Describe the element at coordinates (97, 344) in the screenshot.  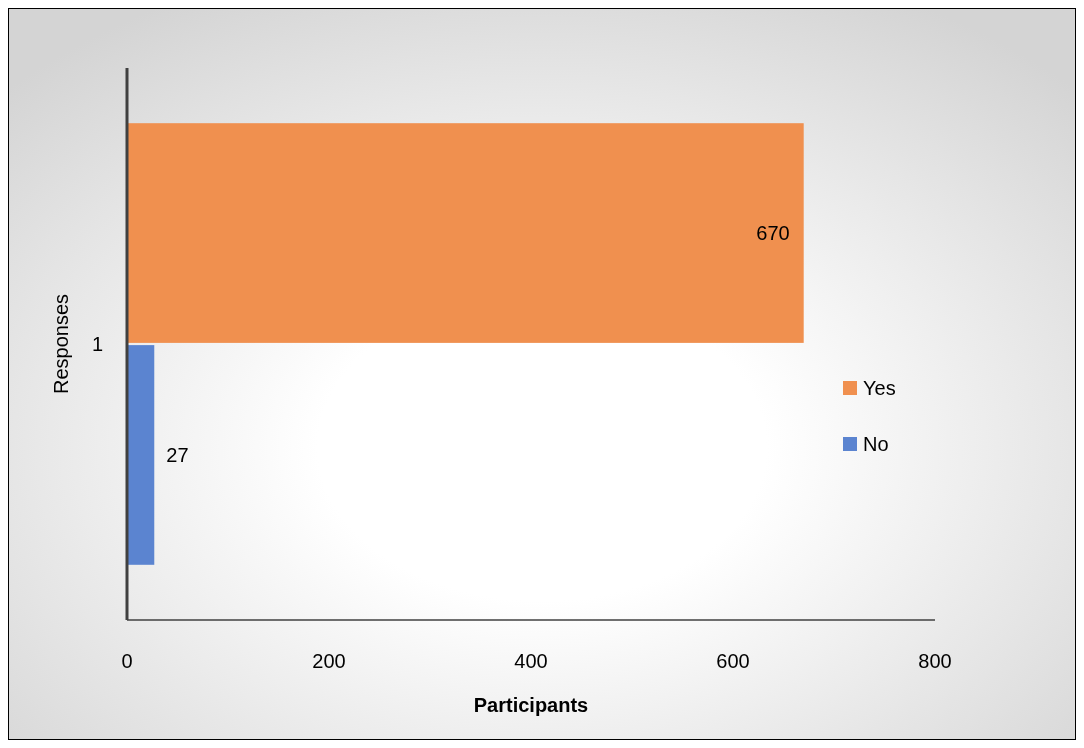
I see `y-tick-label: 1` at that location.